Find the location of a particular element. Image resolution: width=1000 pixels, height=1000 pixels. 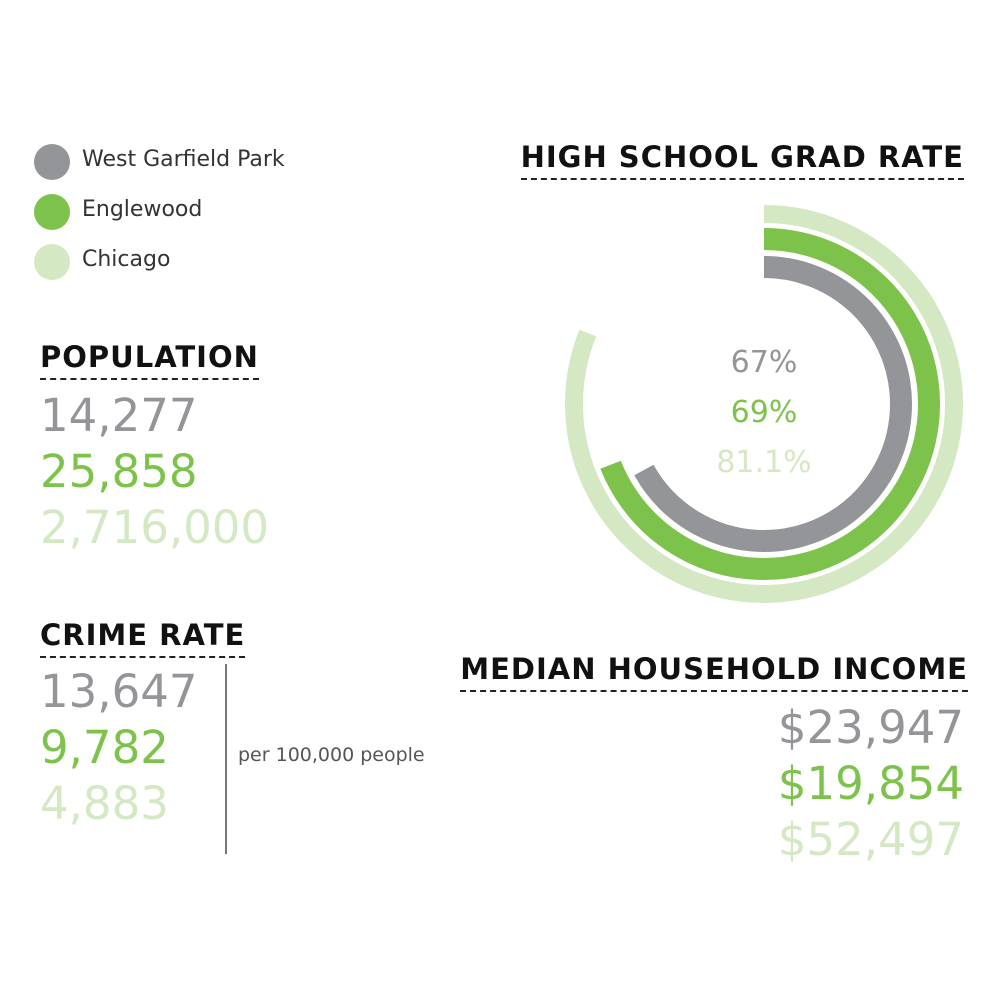

income-value-west-garfield-park: $23,947 is located at coordinates (870, 727).